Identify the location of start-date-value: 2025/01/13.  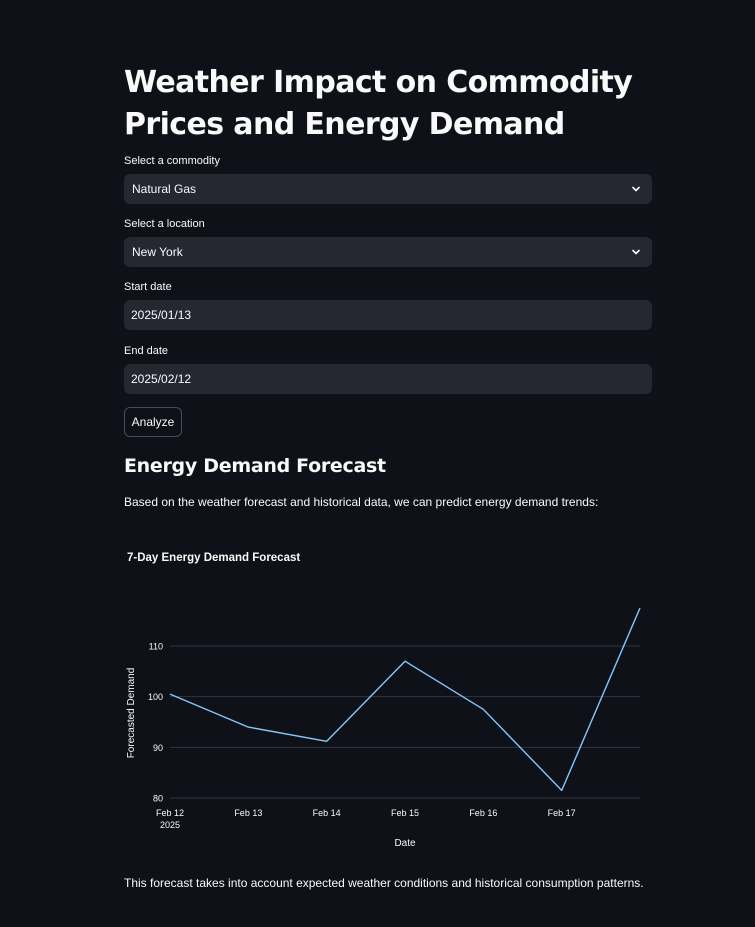
(161, 315).